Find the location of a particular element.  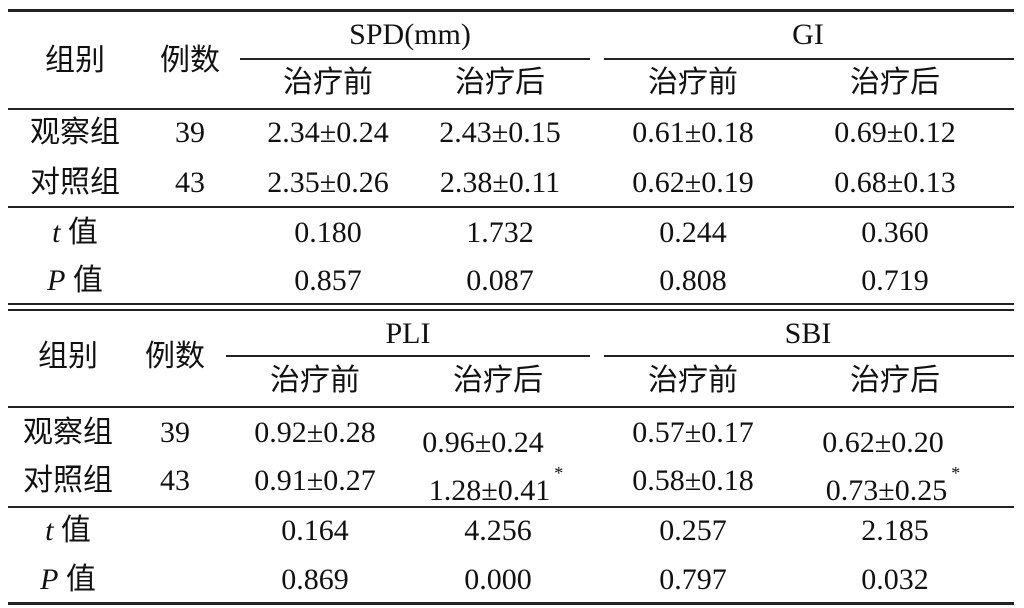

double-rule-top is located at coordinates (511, 304).